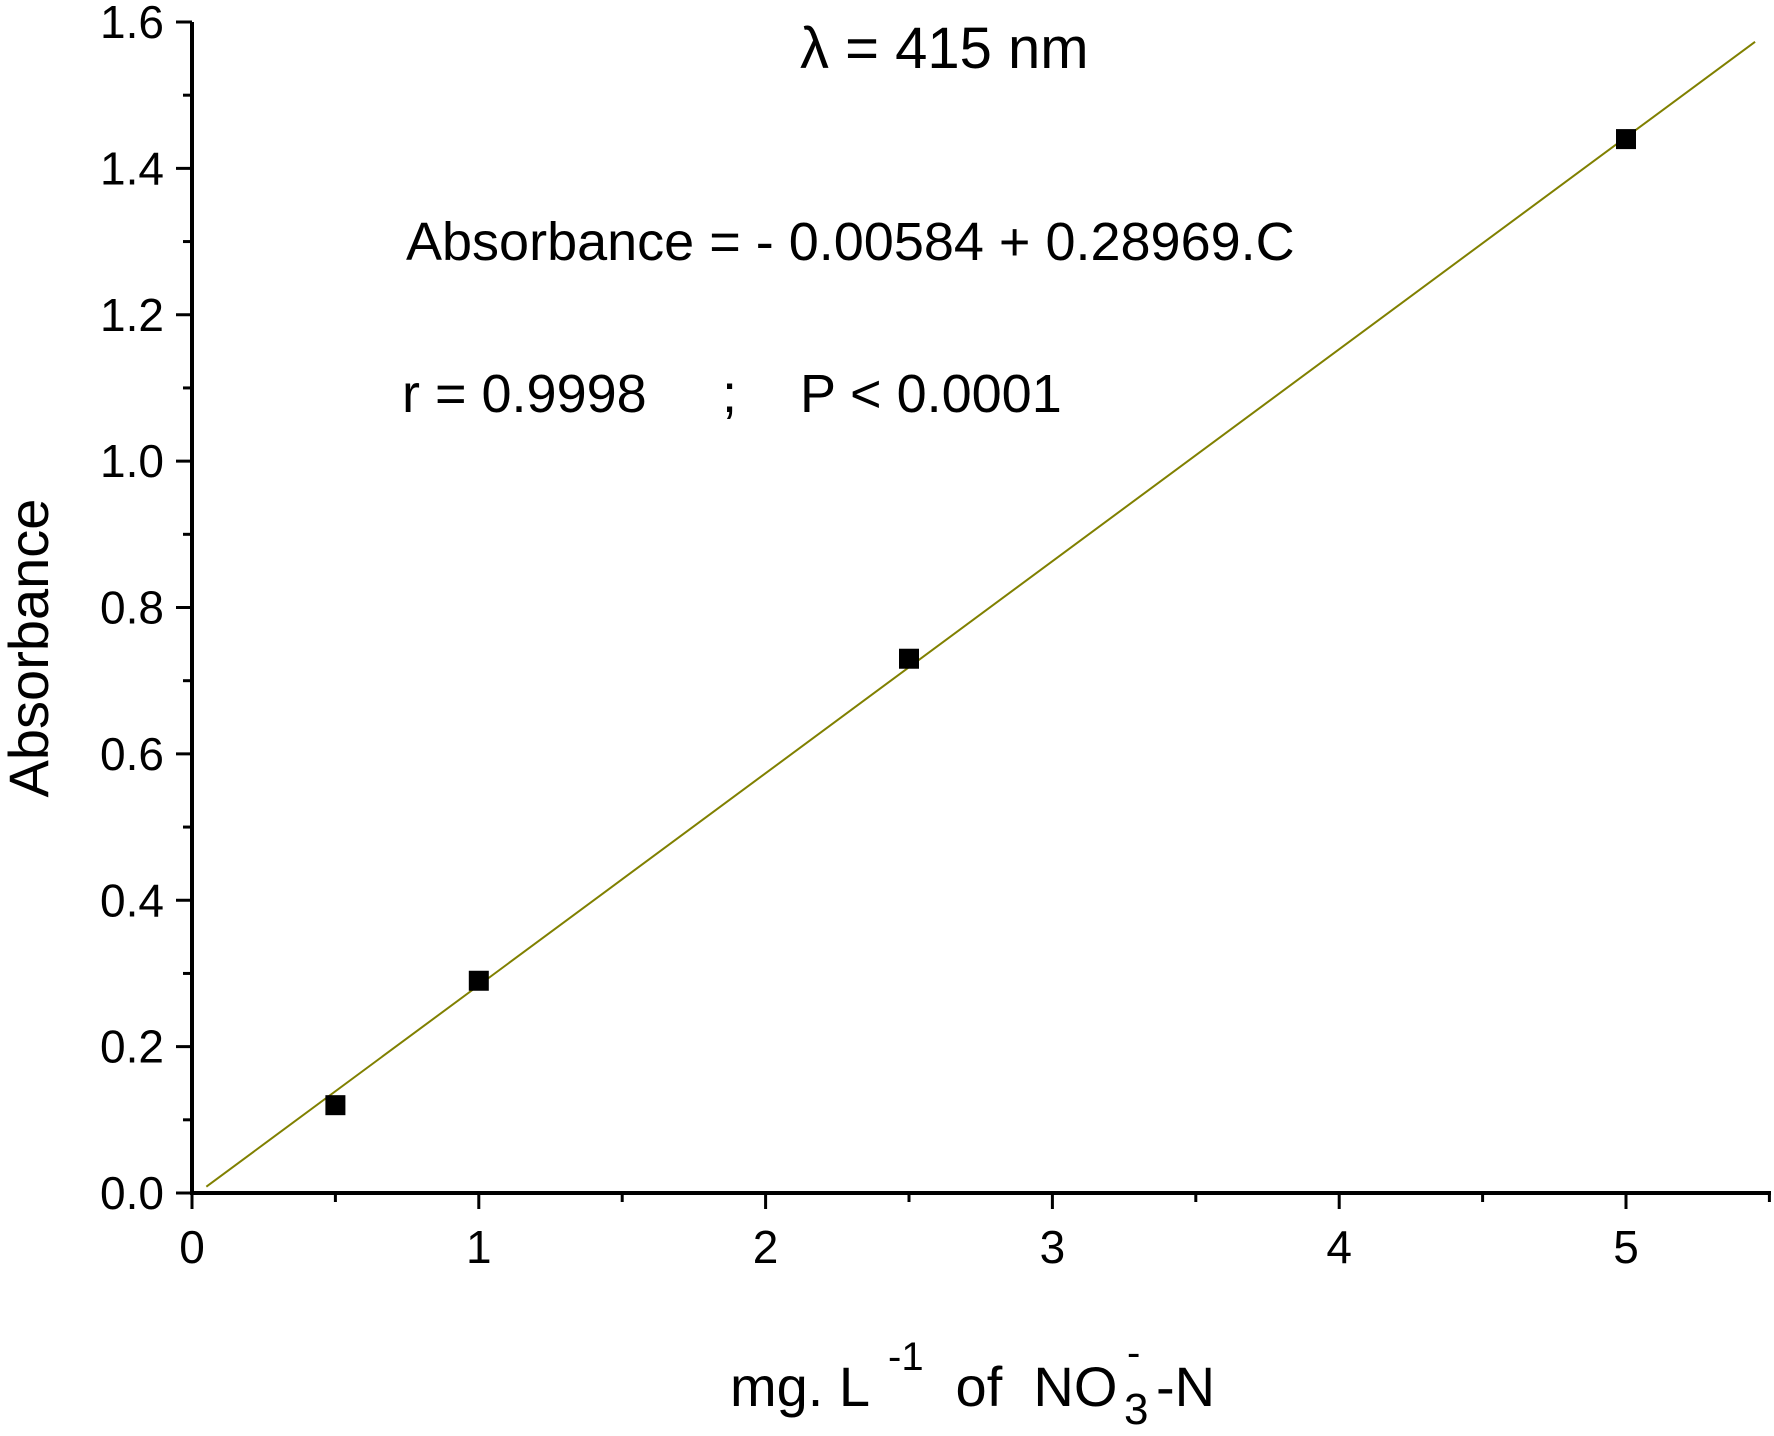 This screenshot has height=1436, width=1774. What do you see at coordinates (30, 648) in the screenshot?
I see `y-axis-title: Absorbance` at bounding box center [30, 648].